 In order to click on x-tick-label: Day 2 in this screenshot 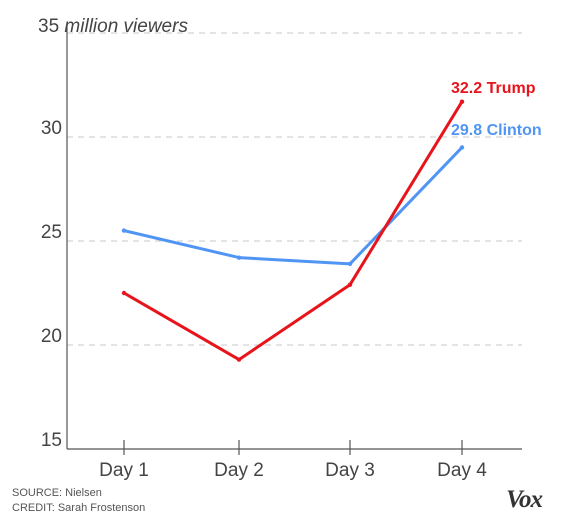, I will do `click(239, 470)`.